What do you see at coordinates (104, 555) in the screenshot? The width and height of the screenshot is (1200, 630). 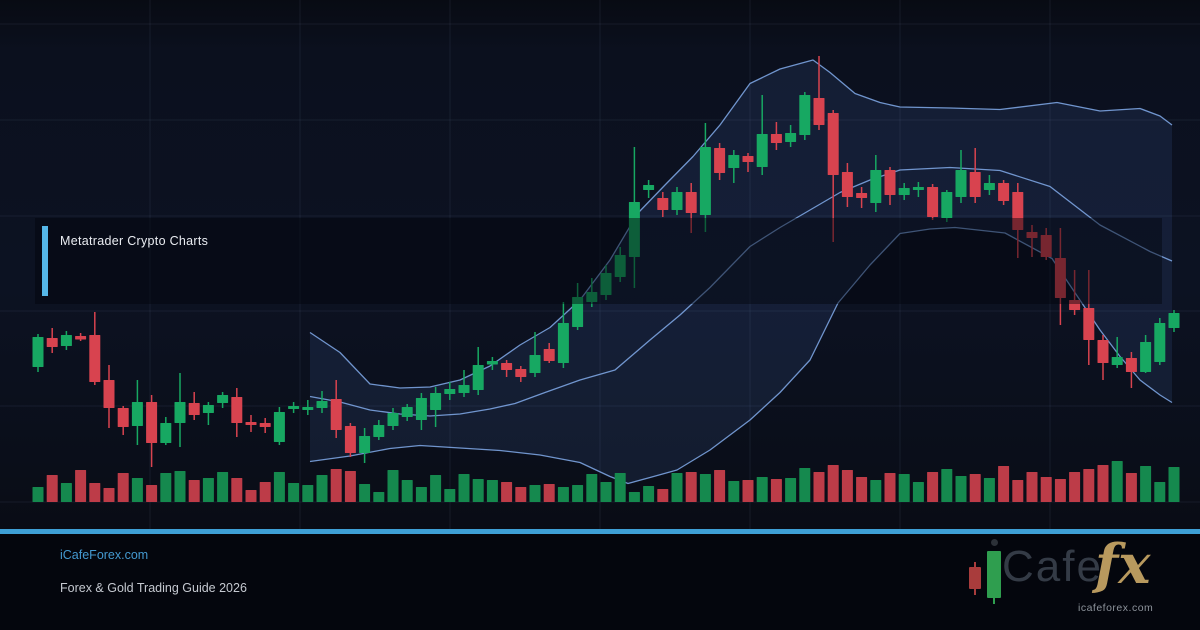 I see `site-link: iCafeForex.com` at bounding box center [104, 555].